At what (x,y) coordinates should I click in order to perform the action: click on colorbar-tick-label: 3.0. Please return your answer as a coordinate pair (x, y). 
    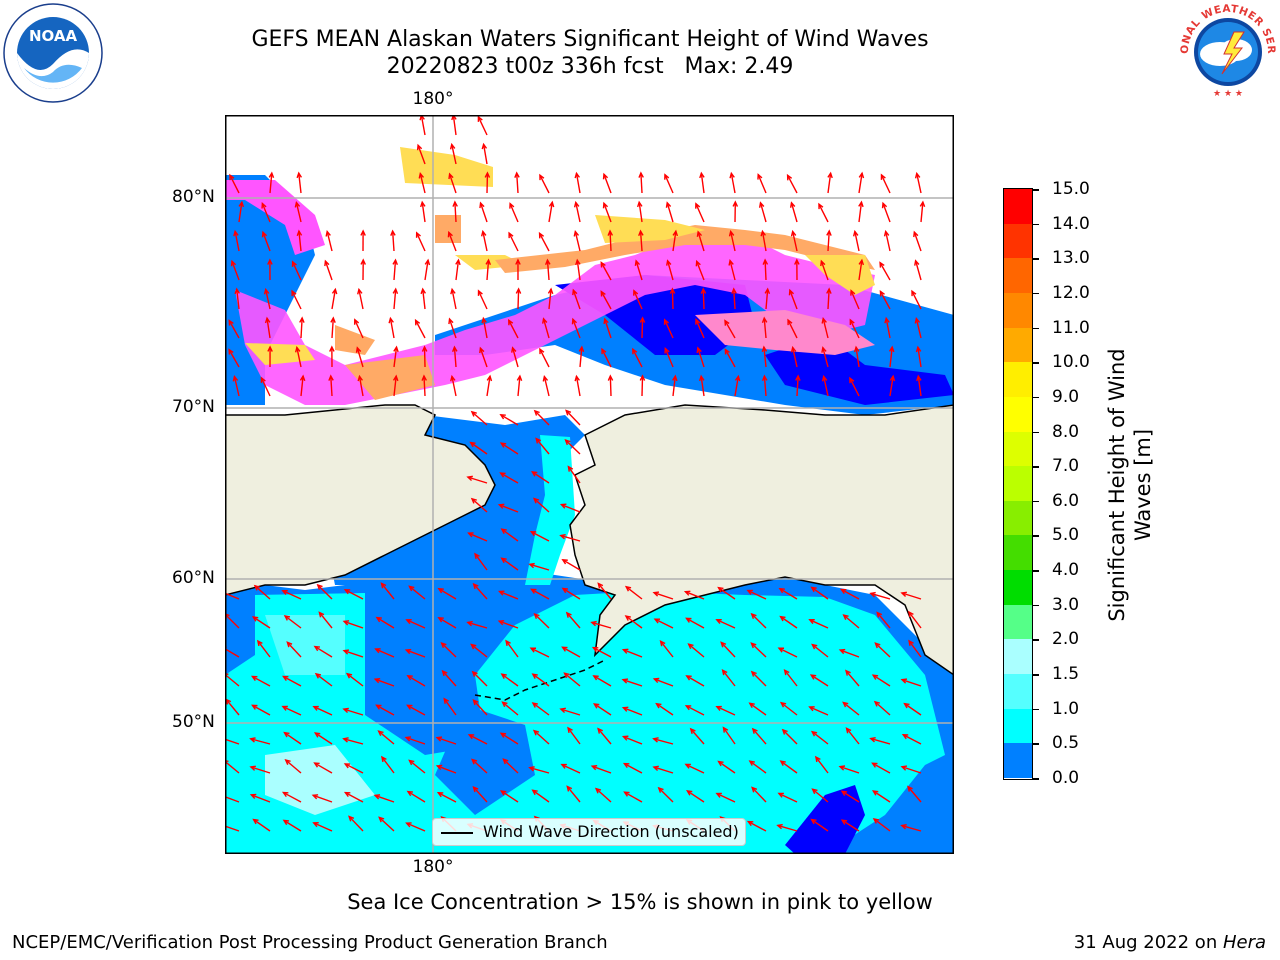
    Looking at the image, I should click on (1066, 604).